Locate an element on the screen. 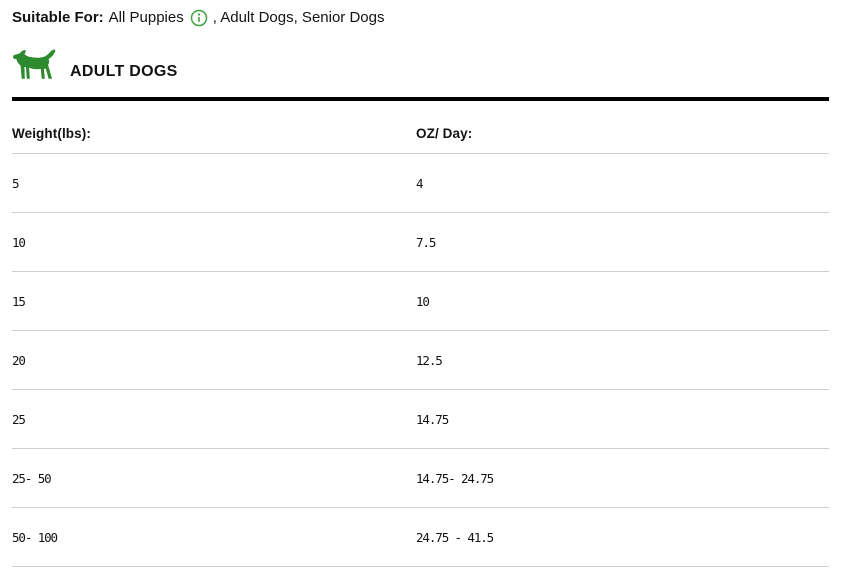 The width and height of the screenshot is (851, 588). table-row: 5 4 is located at coordinates (420, 183).